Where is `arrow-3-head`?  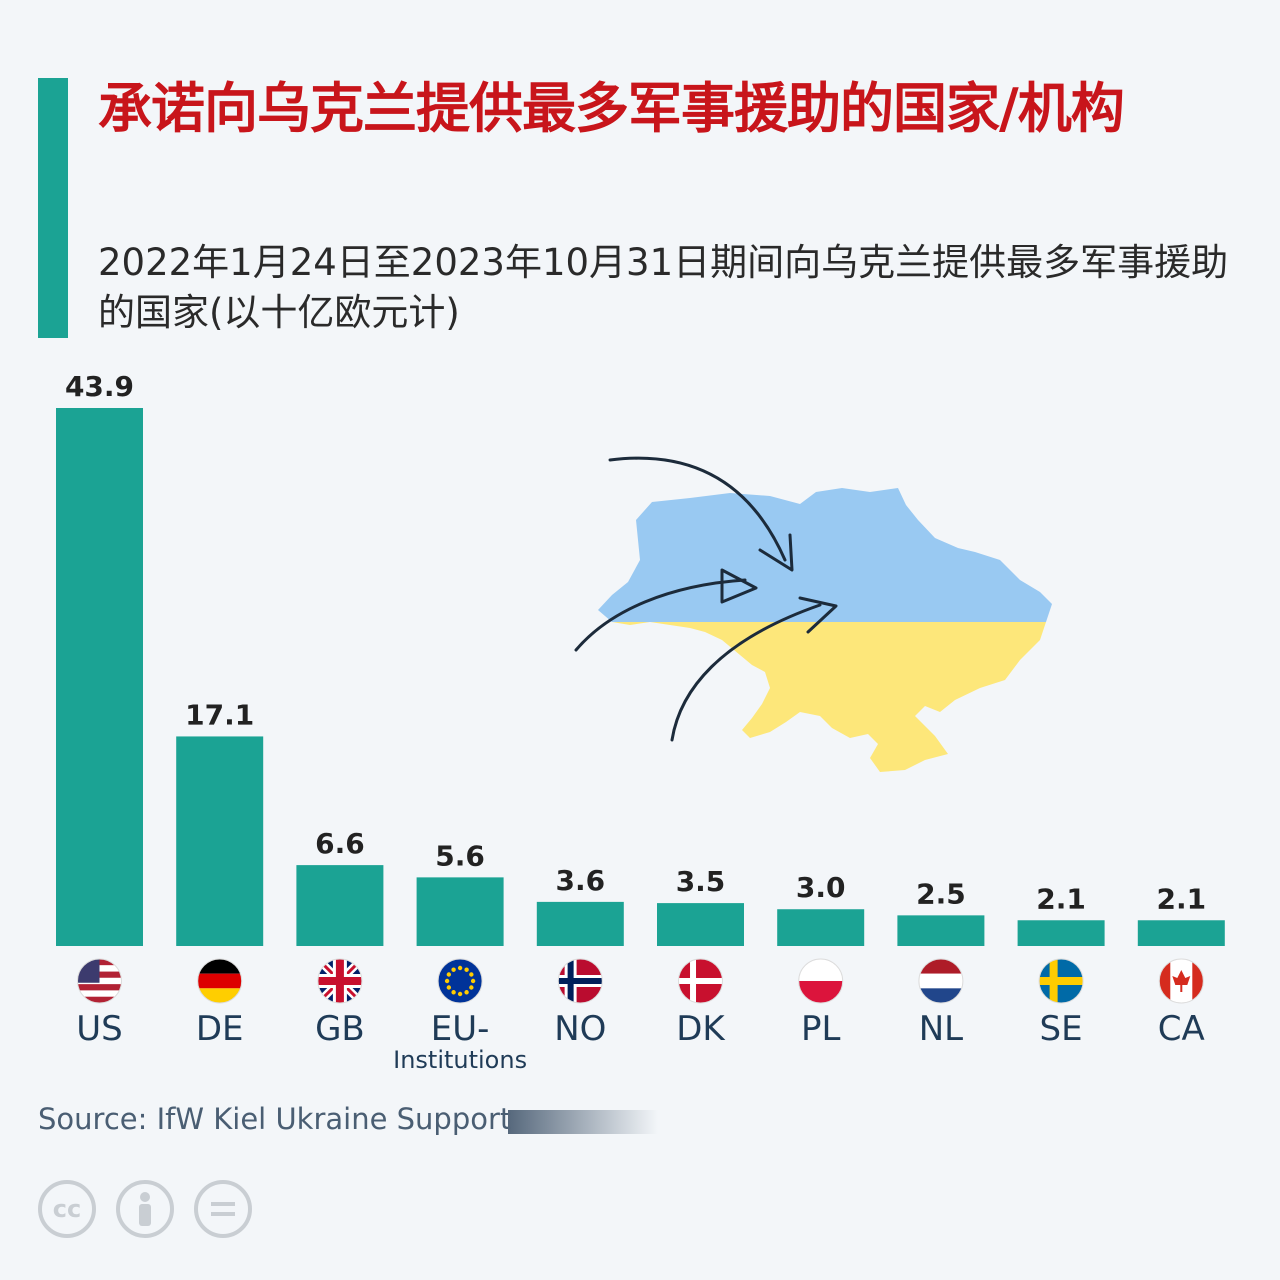 arrow-3-head is located at coordinates (818, 615).